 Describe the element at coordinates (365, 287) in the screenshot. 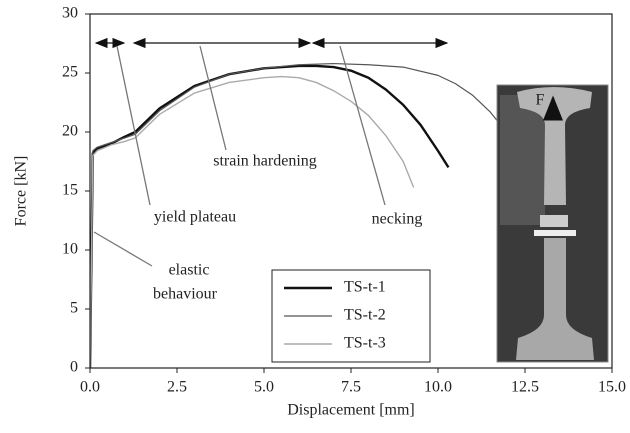

I see `legend-label: TS-t-1` at that location.